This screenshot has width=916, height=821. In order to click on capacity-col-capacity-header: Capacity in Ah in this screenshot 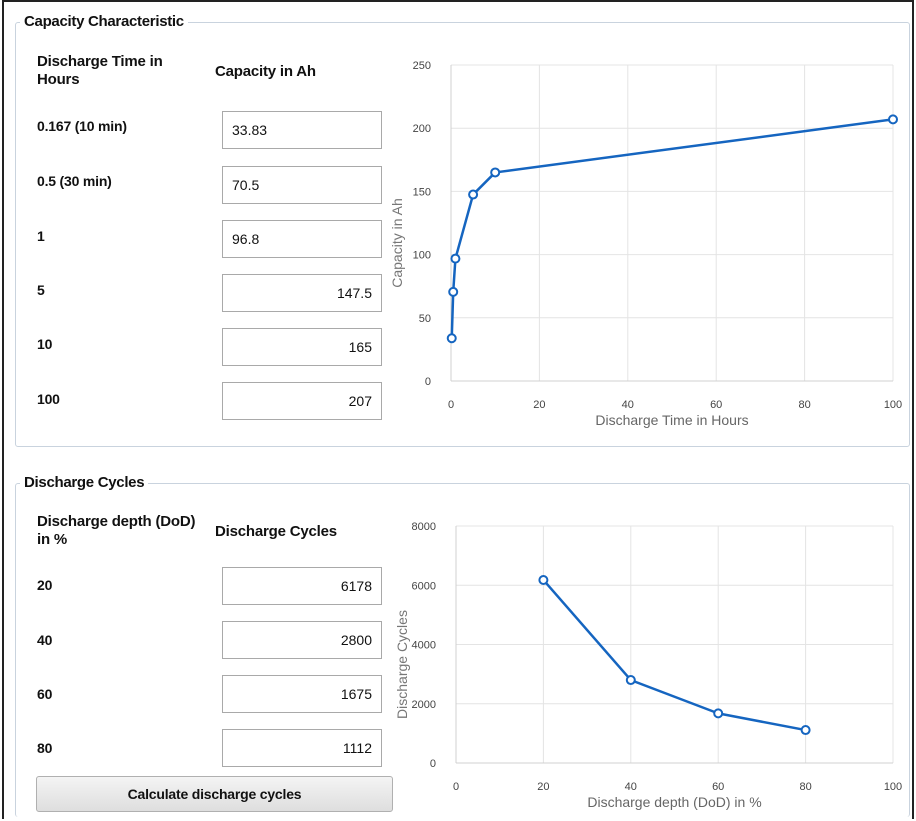, I will do `click(265, 71)`.